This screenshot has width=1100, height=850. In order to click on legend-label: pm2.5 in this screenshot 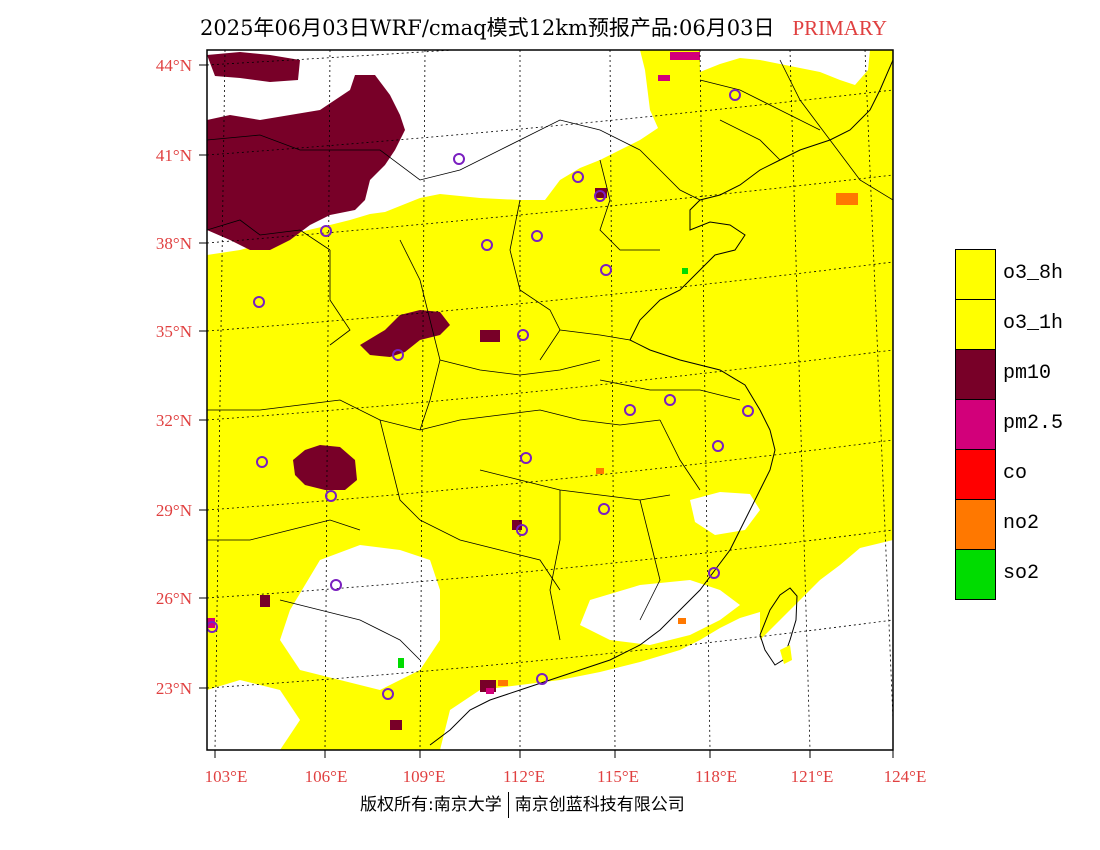, I will do `click(1033, 423)`.